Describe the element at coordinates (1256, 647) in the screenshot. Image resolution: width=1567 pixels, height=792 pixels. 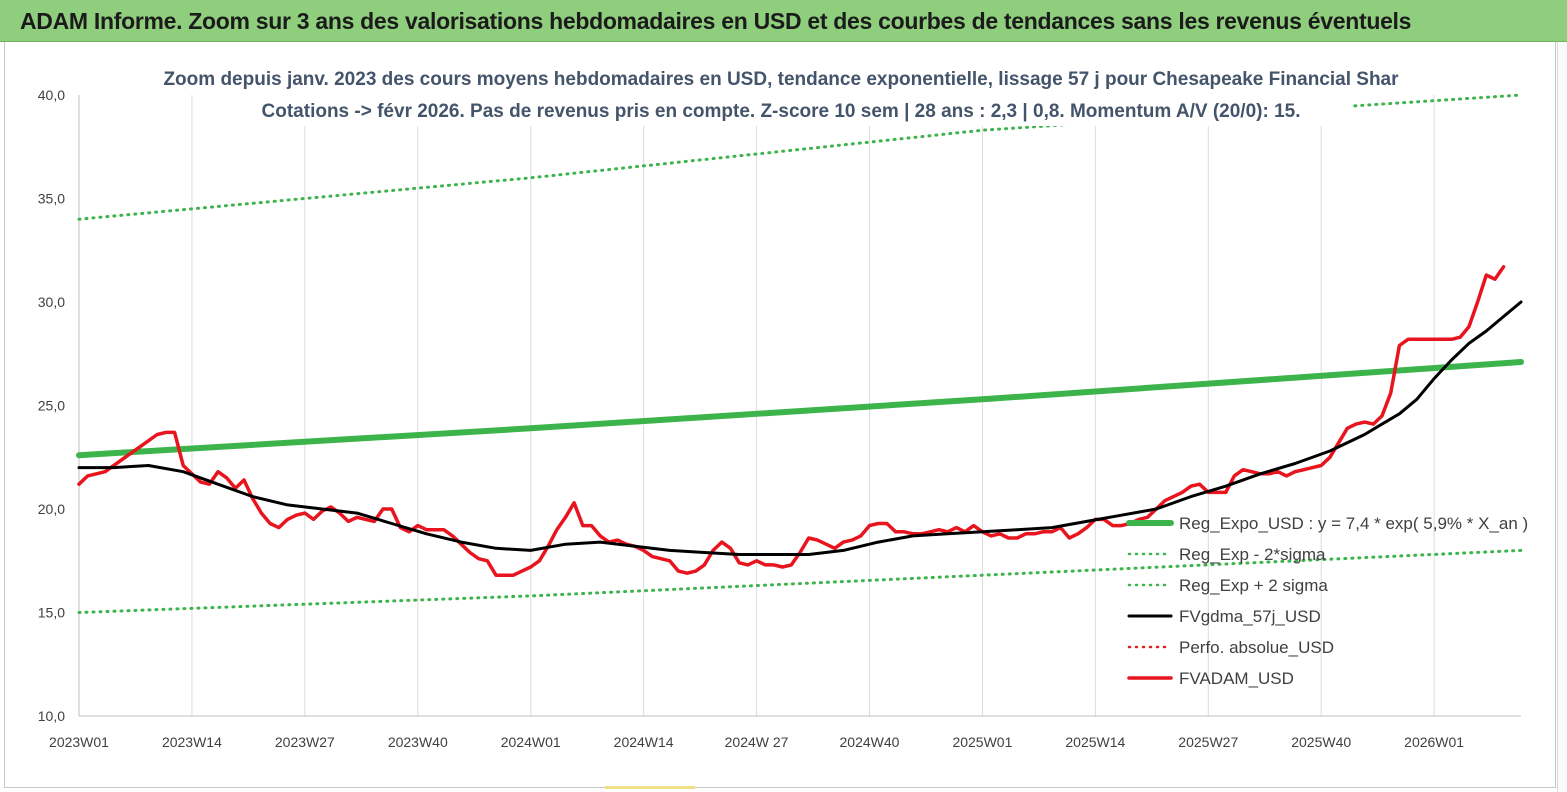
I see `legend-label: Perfo. absolue_USD` at that location.